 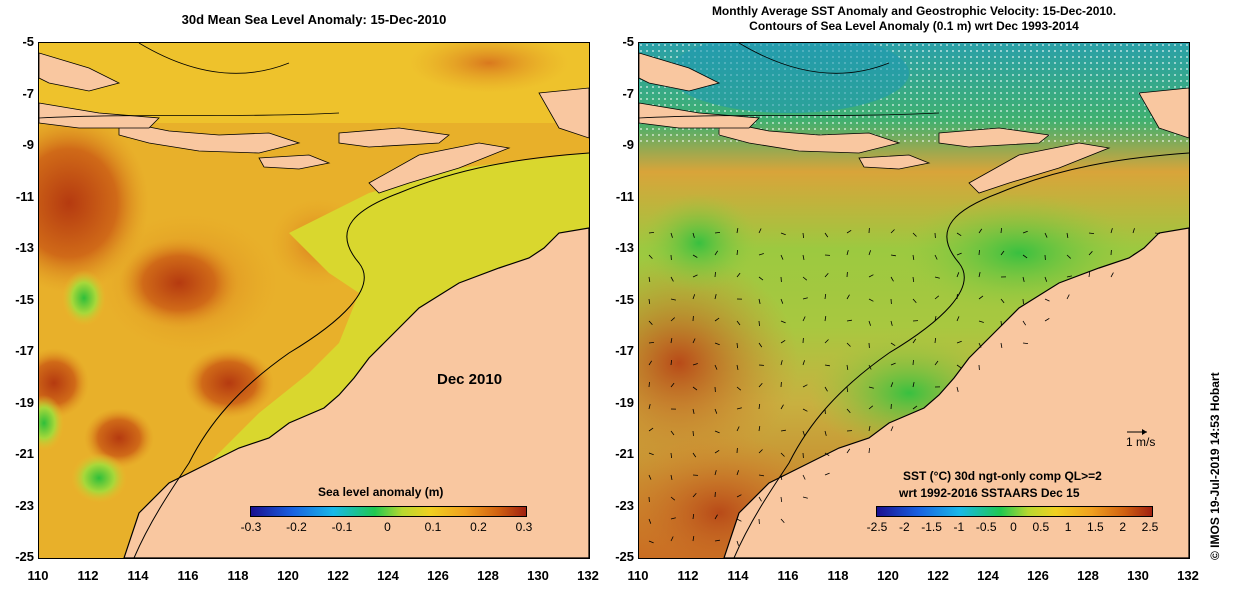 I want to click on velocity-scale-label: 1 m/s, so click(x=1141, y=442).